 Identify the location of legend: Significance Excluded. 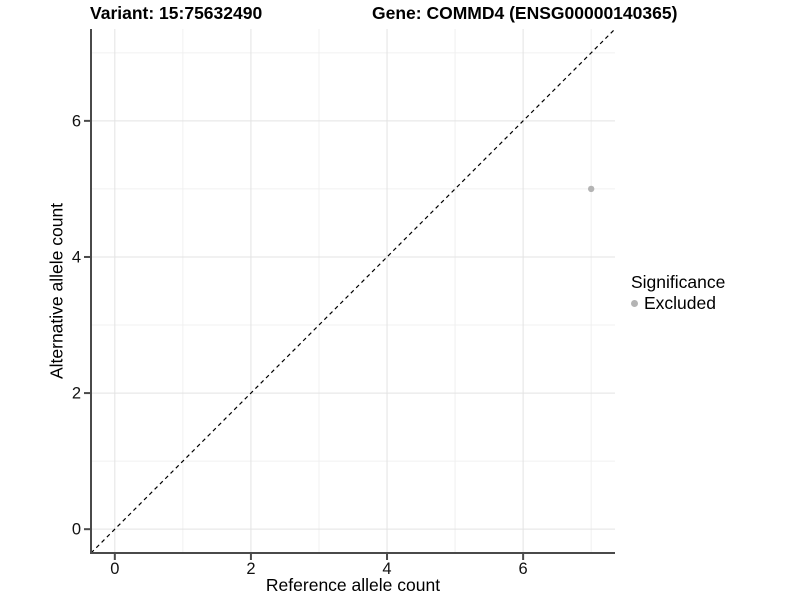
(678, 293).